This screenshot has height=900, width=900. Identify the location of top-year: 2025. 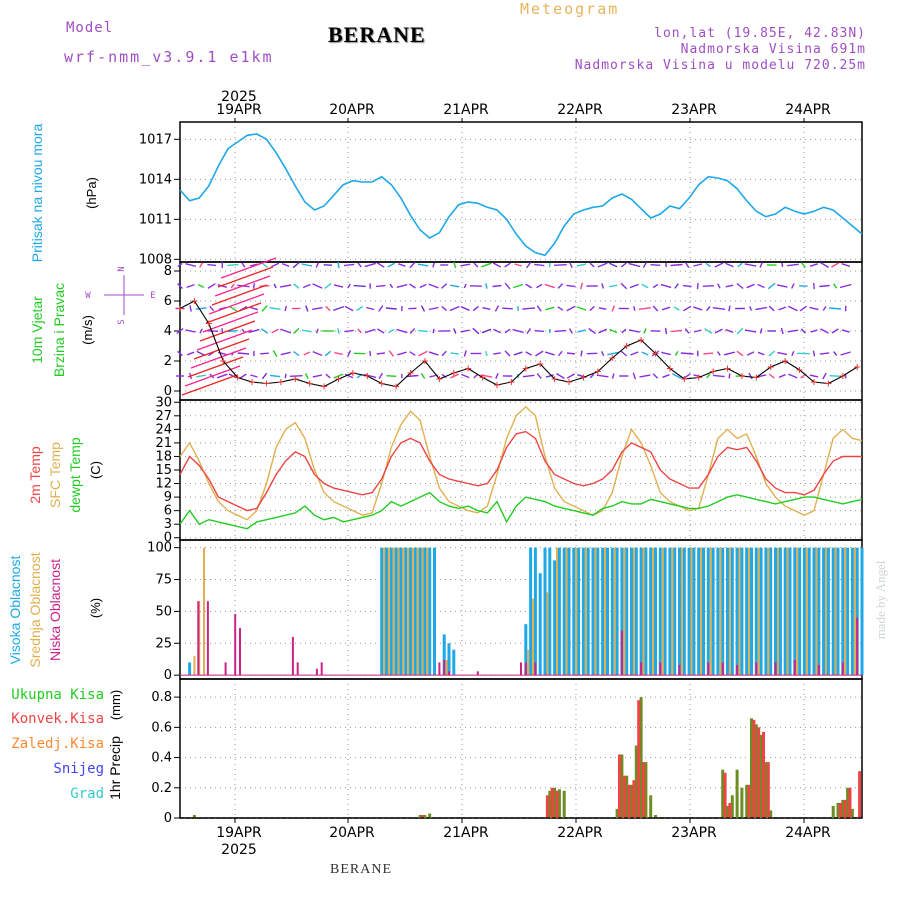
(239, 97).